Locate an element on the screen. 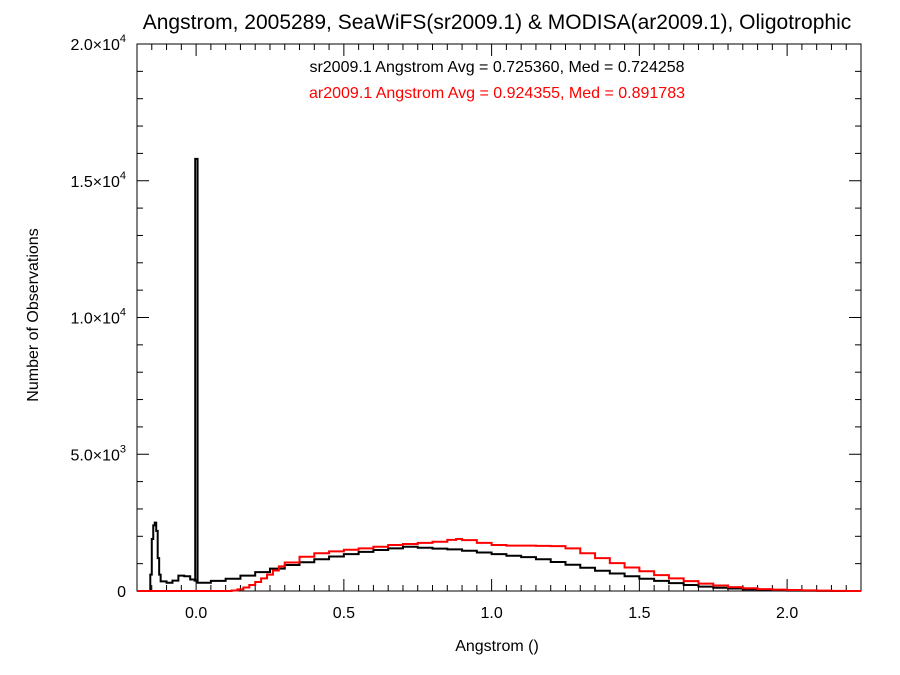 The width and height of the screenshot is (900, 675). x-tick-label: 1.0 is located at coordinates (491, 613).